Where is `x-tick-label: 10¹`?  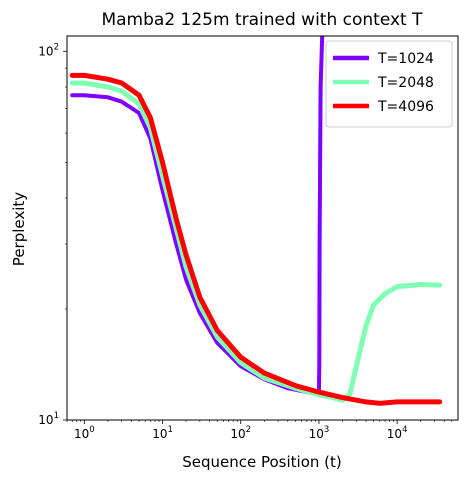
x-tick-label: 10¹ is located at coordinates (162, 433).